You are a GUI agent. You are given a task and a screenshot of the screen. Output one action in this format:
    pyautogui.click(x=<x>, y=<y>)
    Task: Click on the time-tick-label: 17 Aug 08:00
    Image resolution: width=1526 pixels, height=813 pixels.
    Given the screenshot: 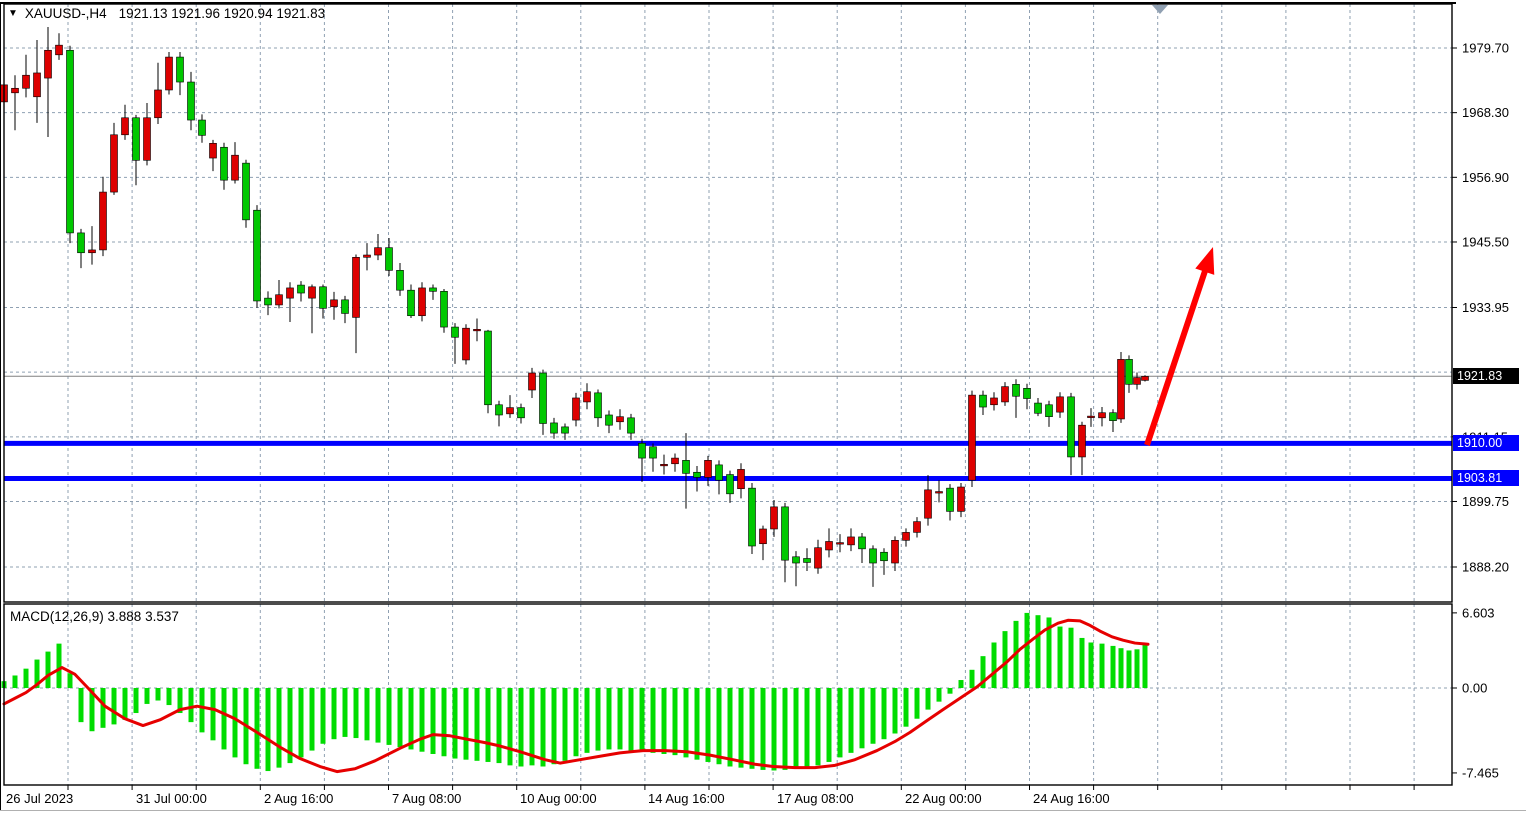 What is the action you would take?
    pyautogui.click(x=815, y=798)
    